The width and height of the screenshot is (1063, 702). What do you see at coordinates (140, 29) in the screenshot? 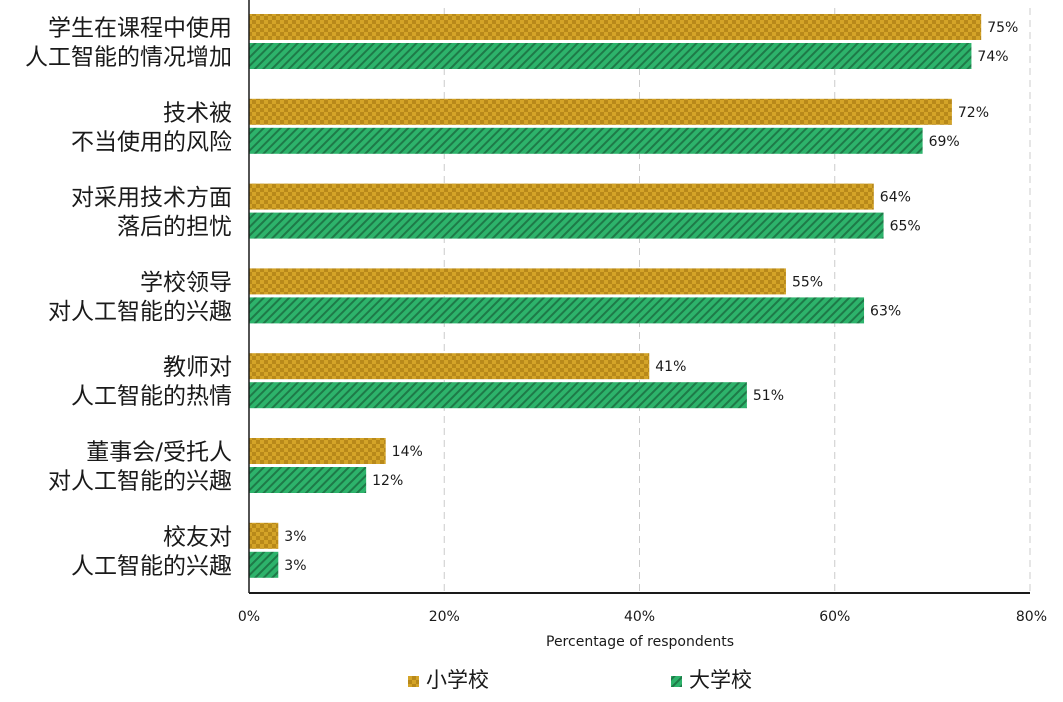
I see `category-label-0-line-0: 学生在课程中使用` at bounding box center [140, 29].